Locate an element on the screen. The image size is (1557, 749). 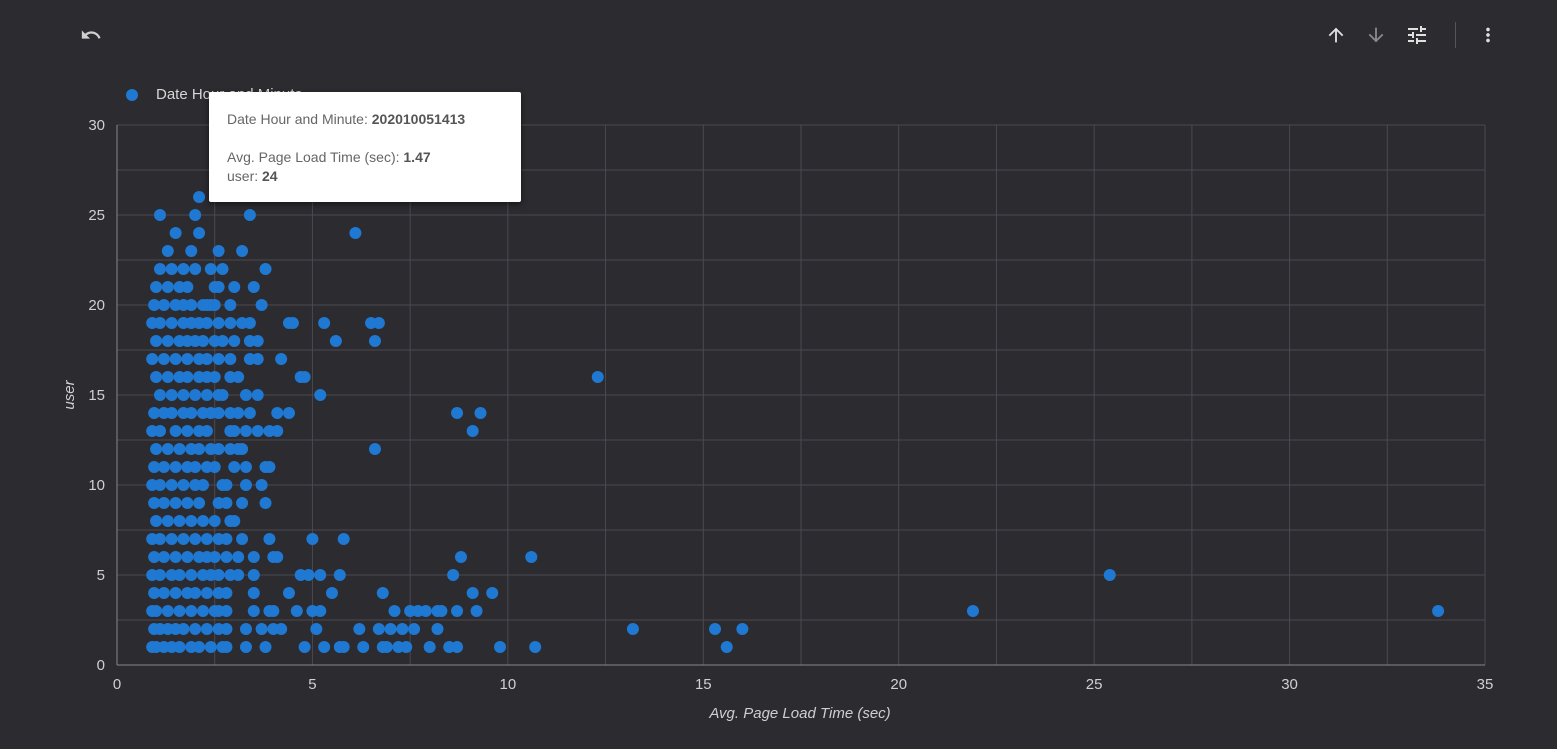
arrow-up-icon is located at coordinates (1336, 35).